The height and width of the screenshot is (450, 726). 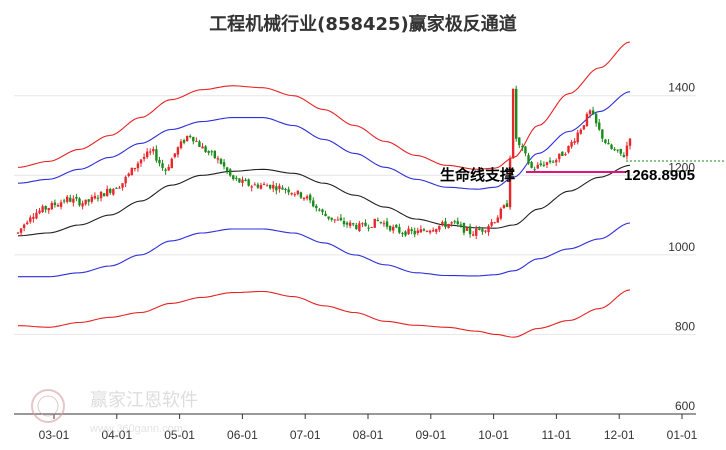 What do you see at coordinates (619, 435) in the screenshot?
I see `x-tick-label: 12-01` at bounding box center [619, 435].